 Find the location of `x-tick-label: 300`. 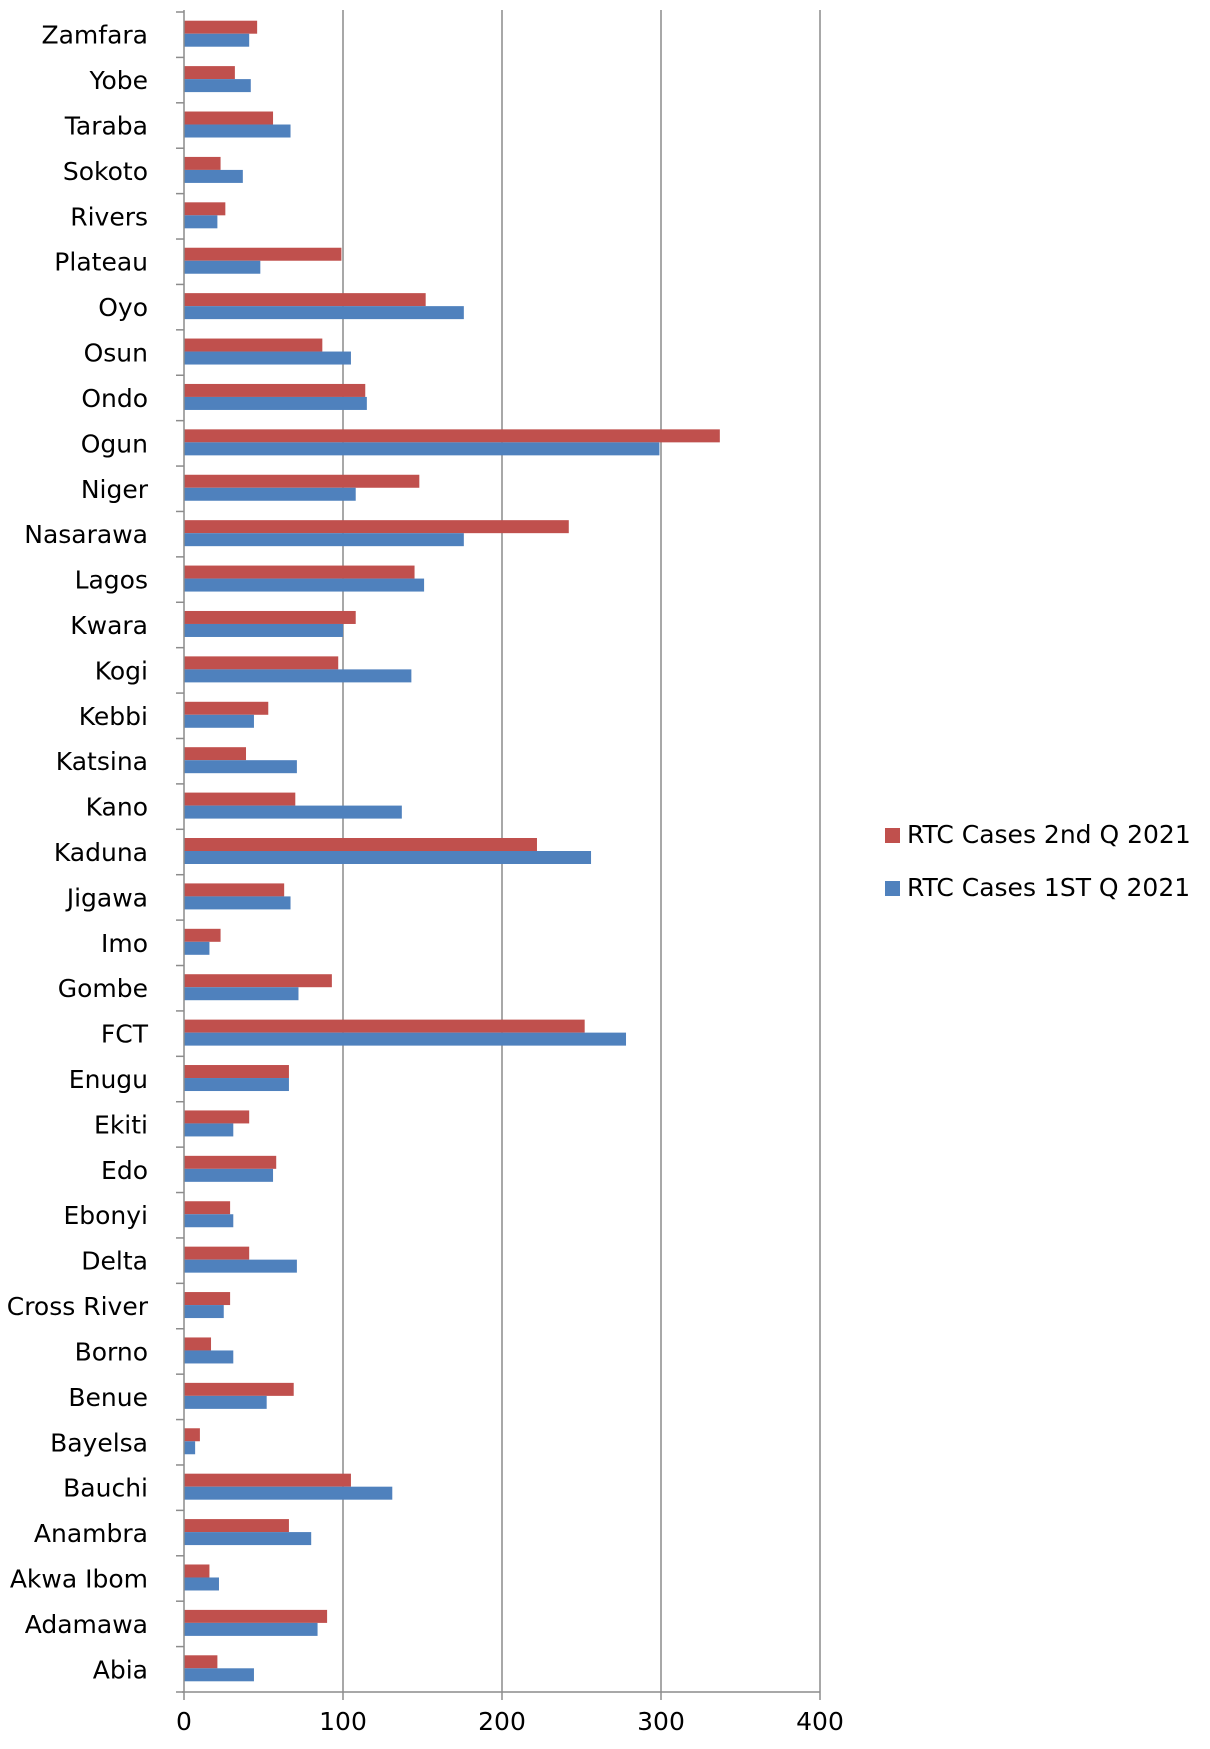

x-tick-label: 300 is located at coordinates (661, 1721).